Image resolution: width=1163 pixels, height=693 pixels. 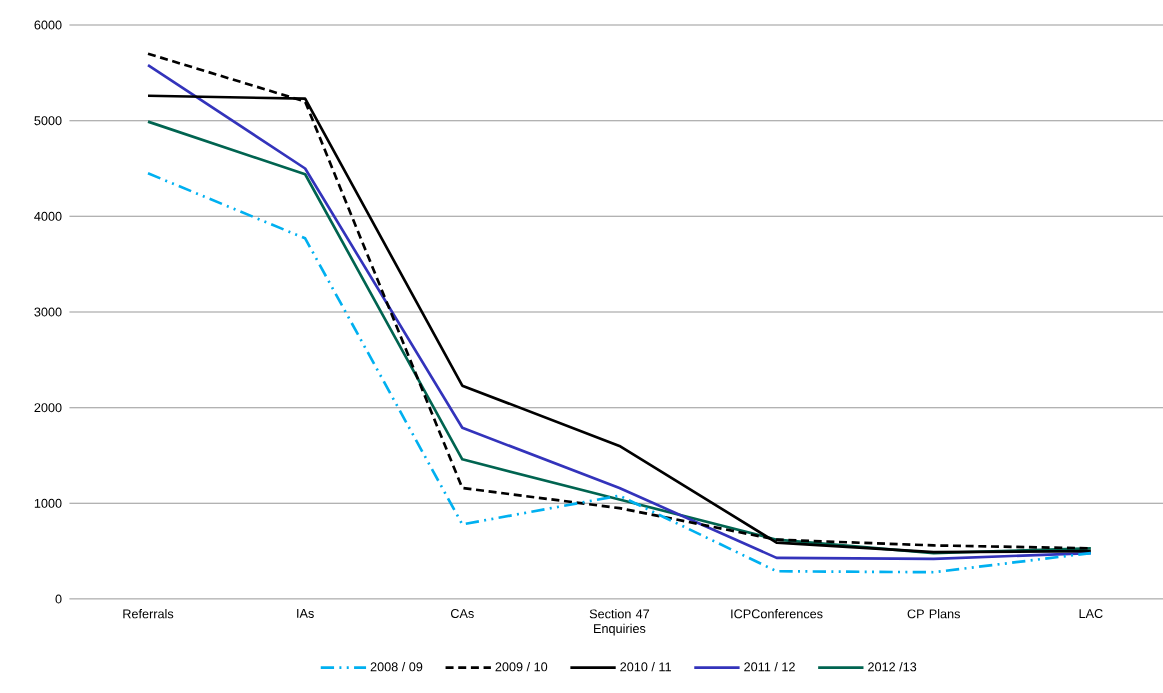 What do you see at coordinates (48, 216) in the screenshot?
I see `y-tick-label: 4000` at bounding box center [48, 216].